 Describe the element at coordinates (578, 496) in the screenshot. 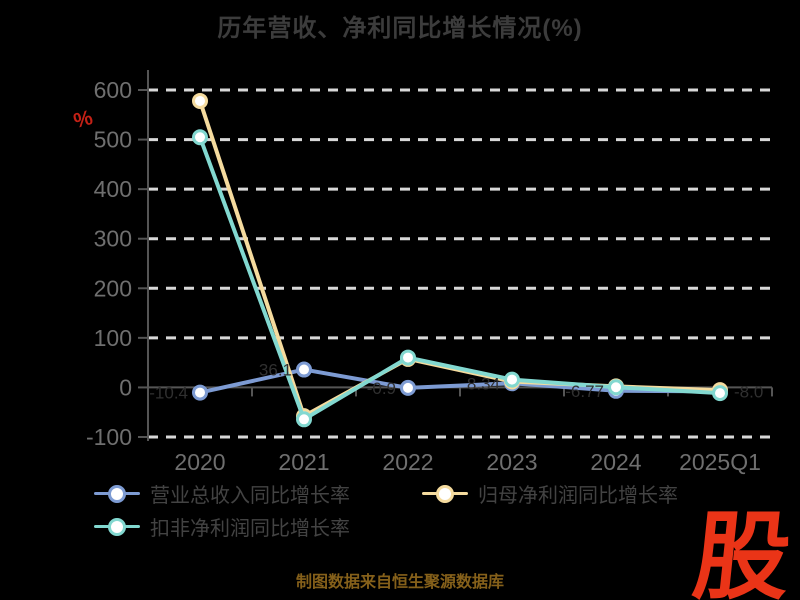

I see `legend-label: 归母净利润同比增长率` at that location.